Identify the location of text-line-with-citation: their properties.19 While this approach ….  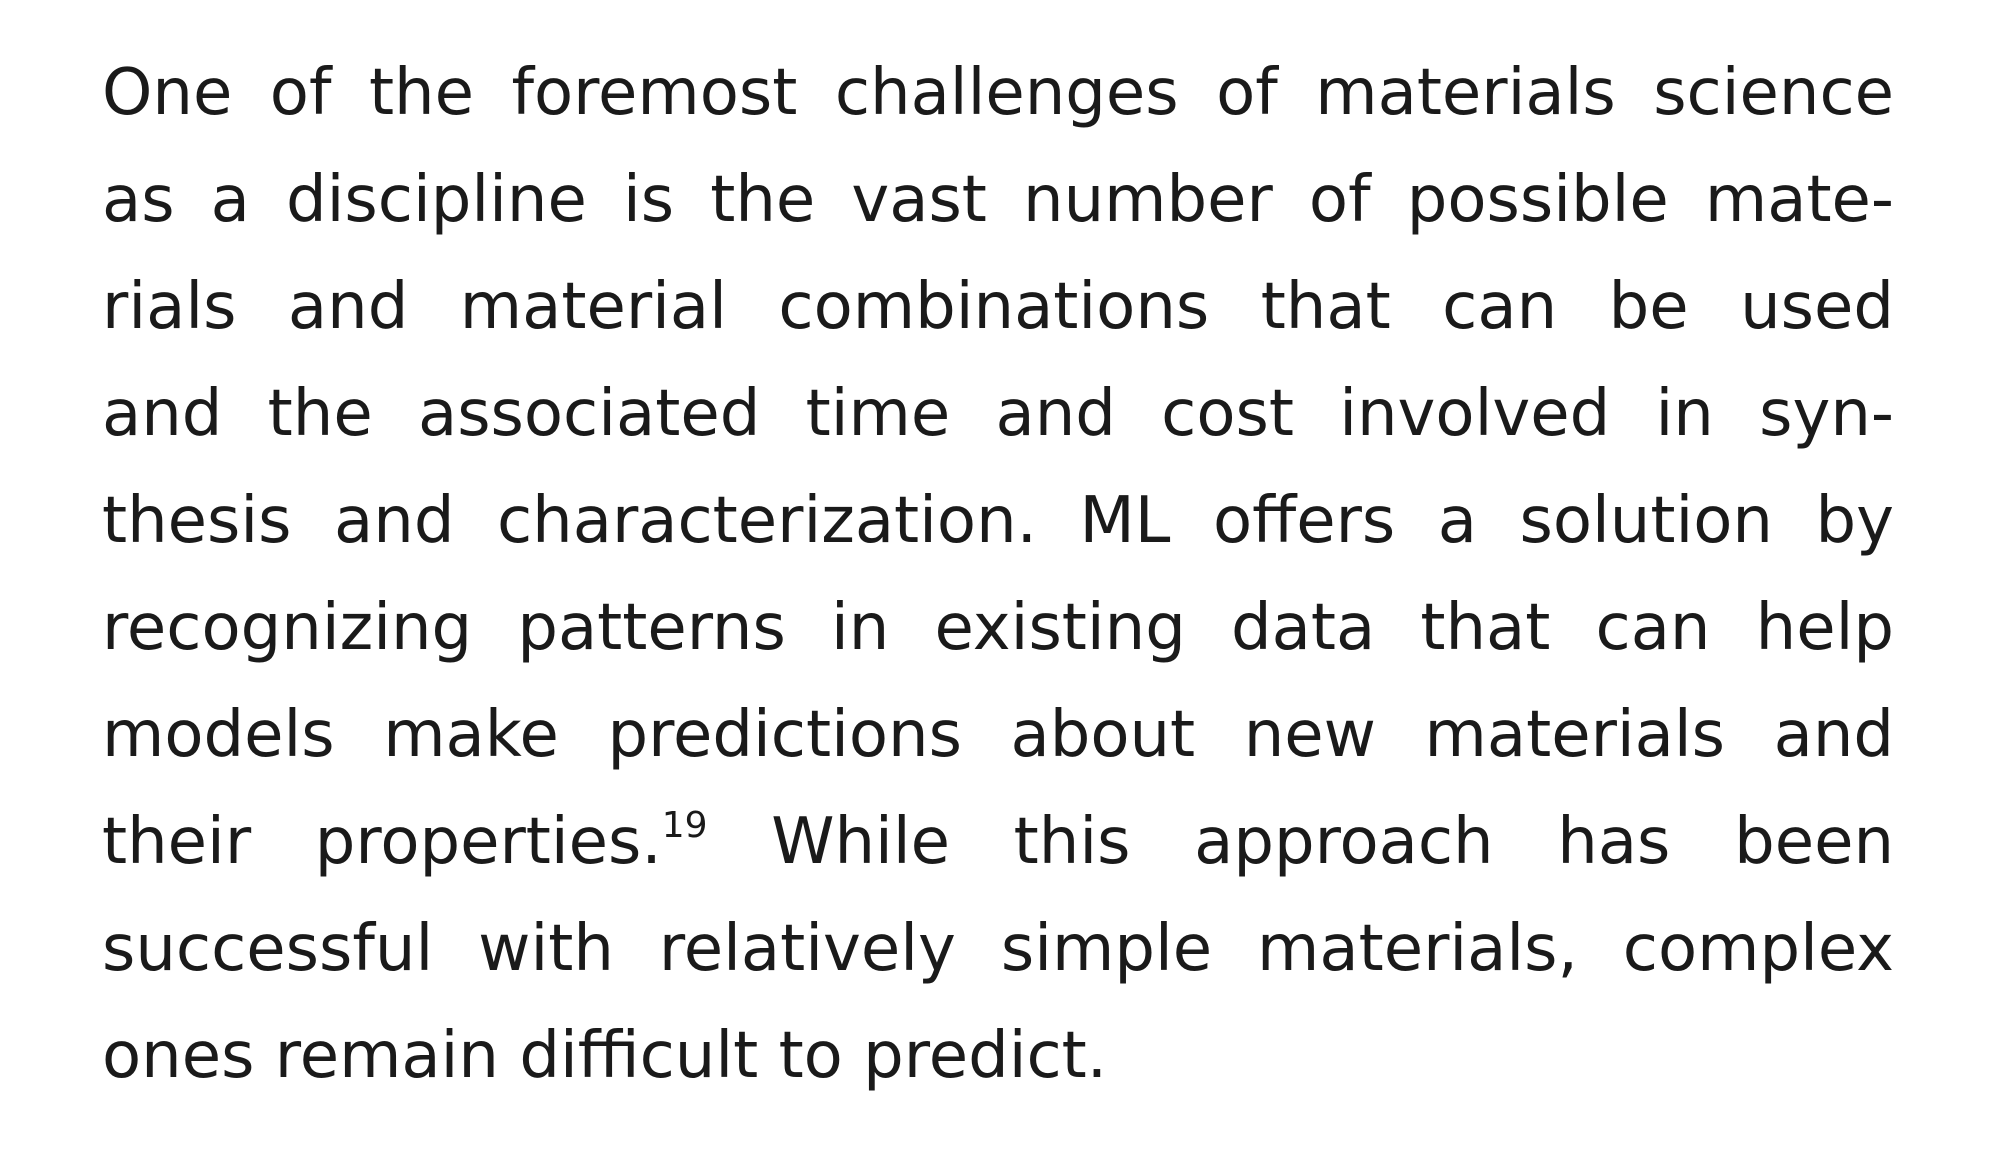
(998, 842).